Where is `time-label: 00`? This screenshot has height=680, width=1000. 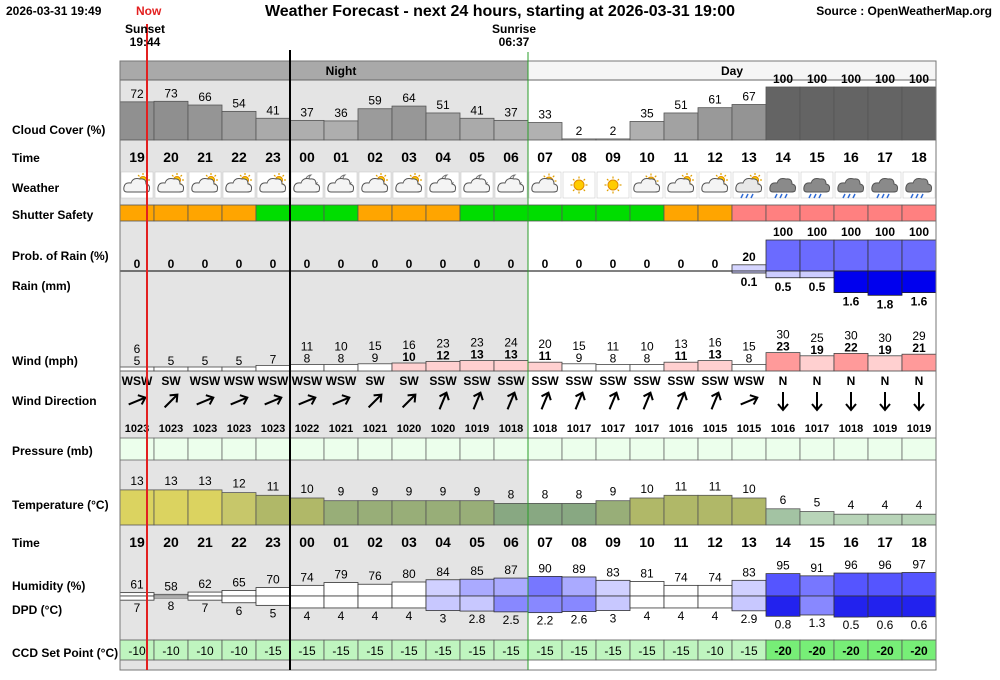
time-label: 00 is located at coordinates (307, 157).